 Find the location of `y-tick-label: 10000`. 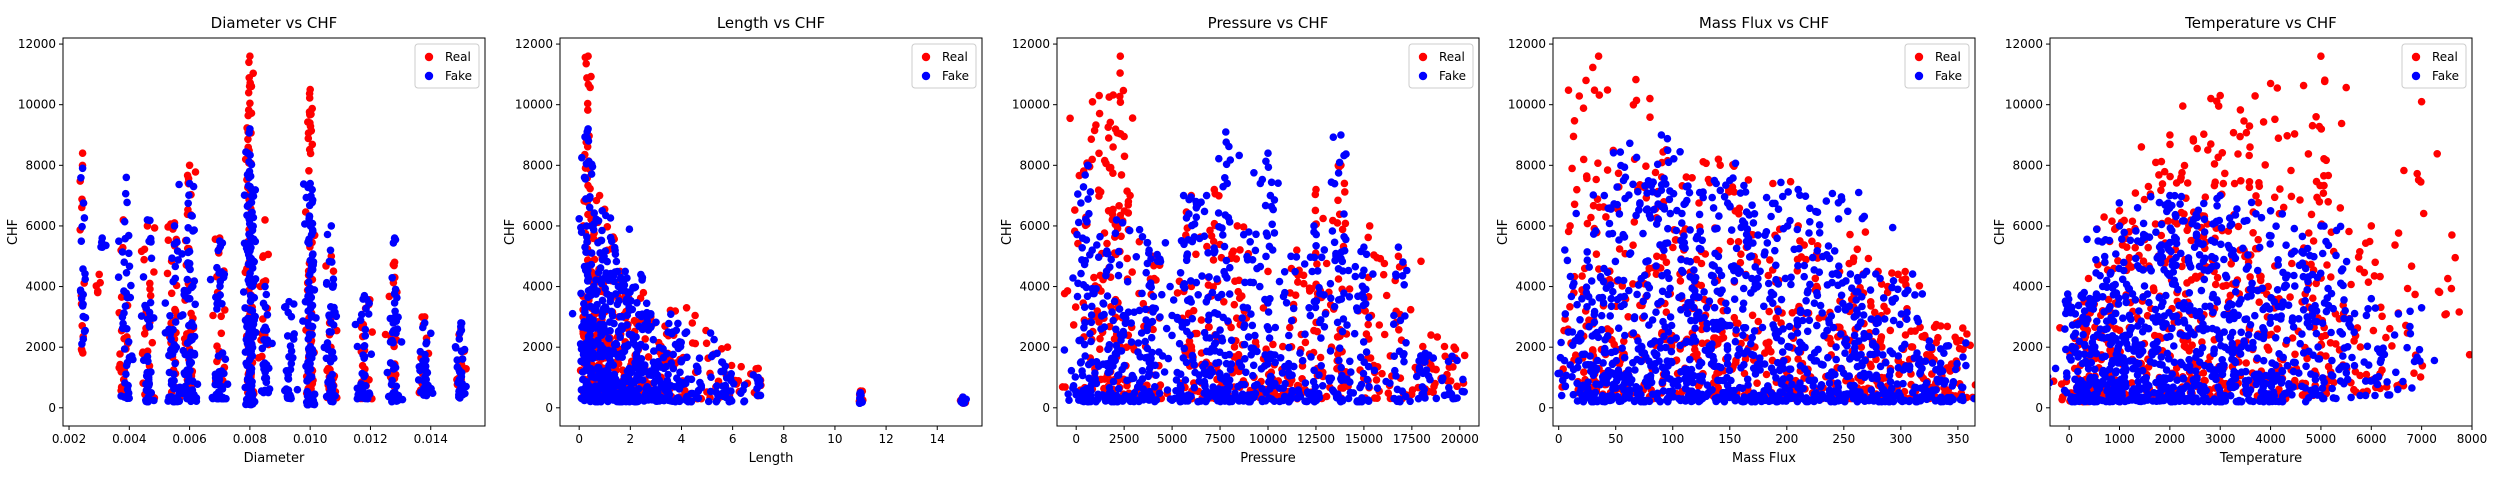

y-tick-label: 10000 is located at coordinates (37, 105).